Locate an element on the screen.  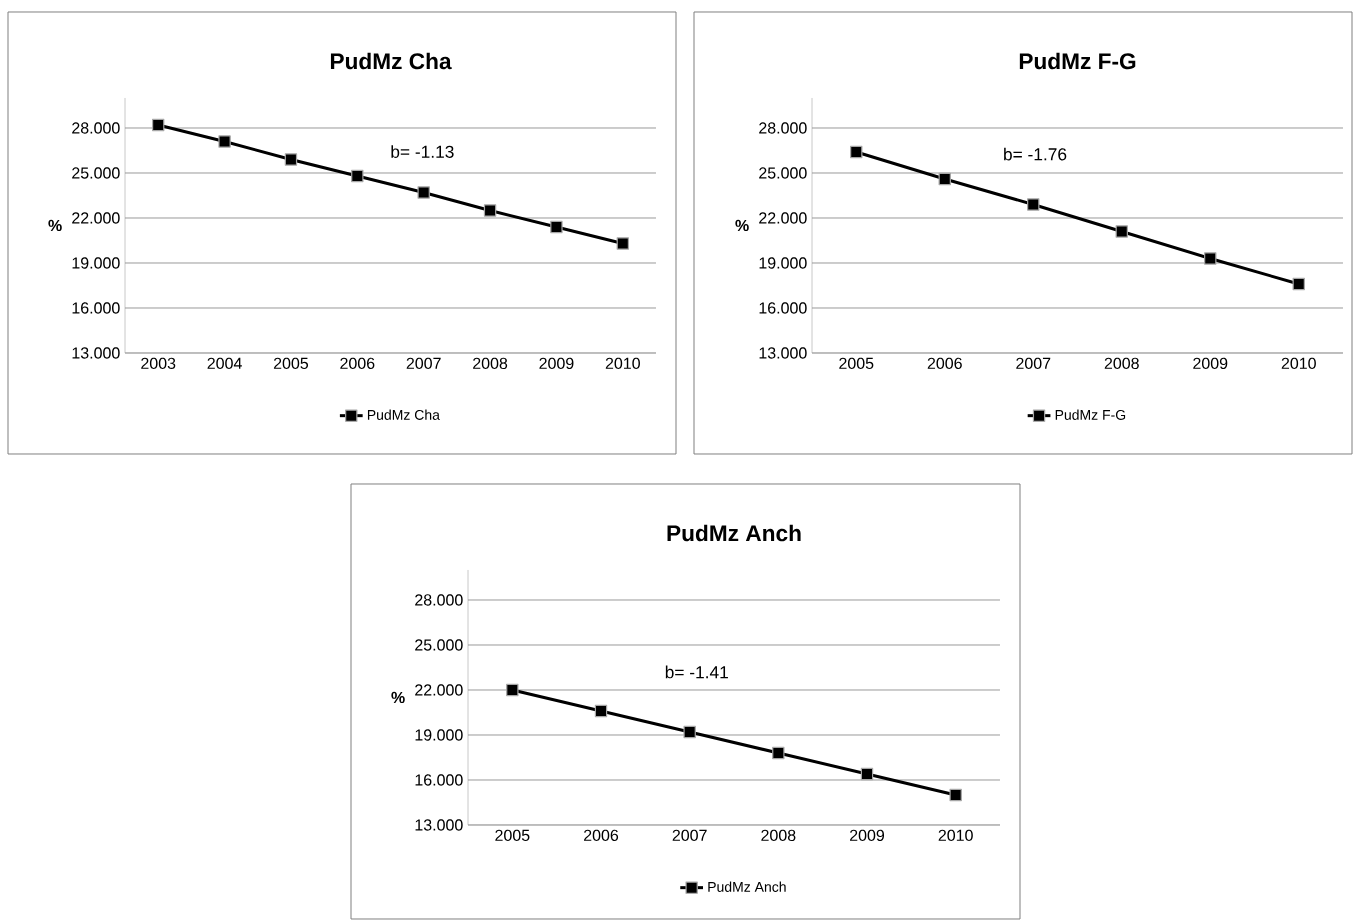
annotation: b= -1.13 is located at coordinates (422, 151).